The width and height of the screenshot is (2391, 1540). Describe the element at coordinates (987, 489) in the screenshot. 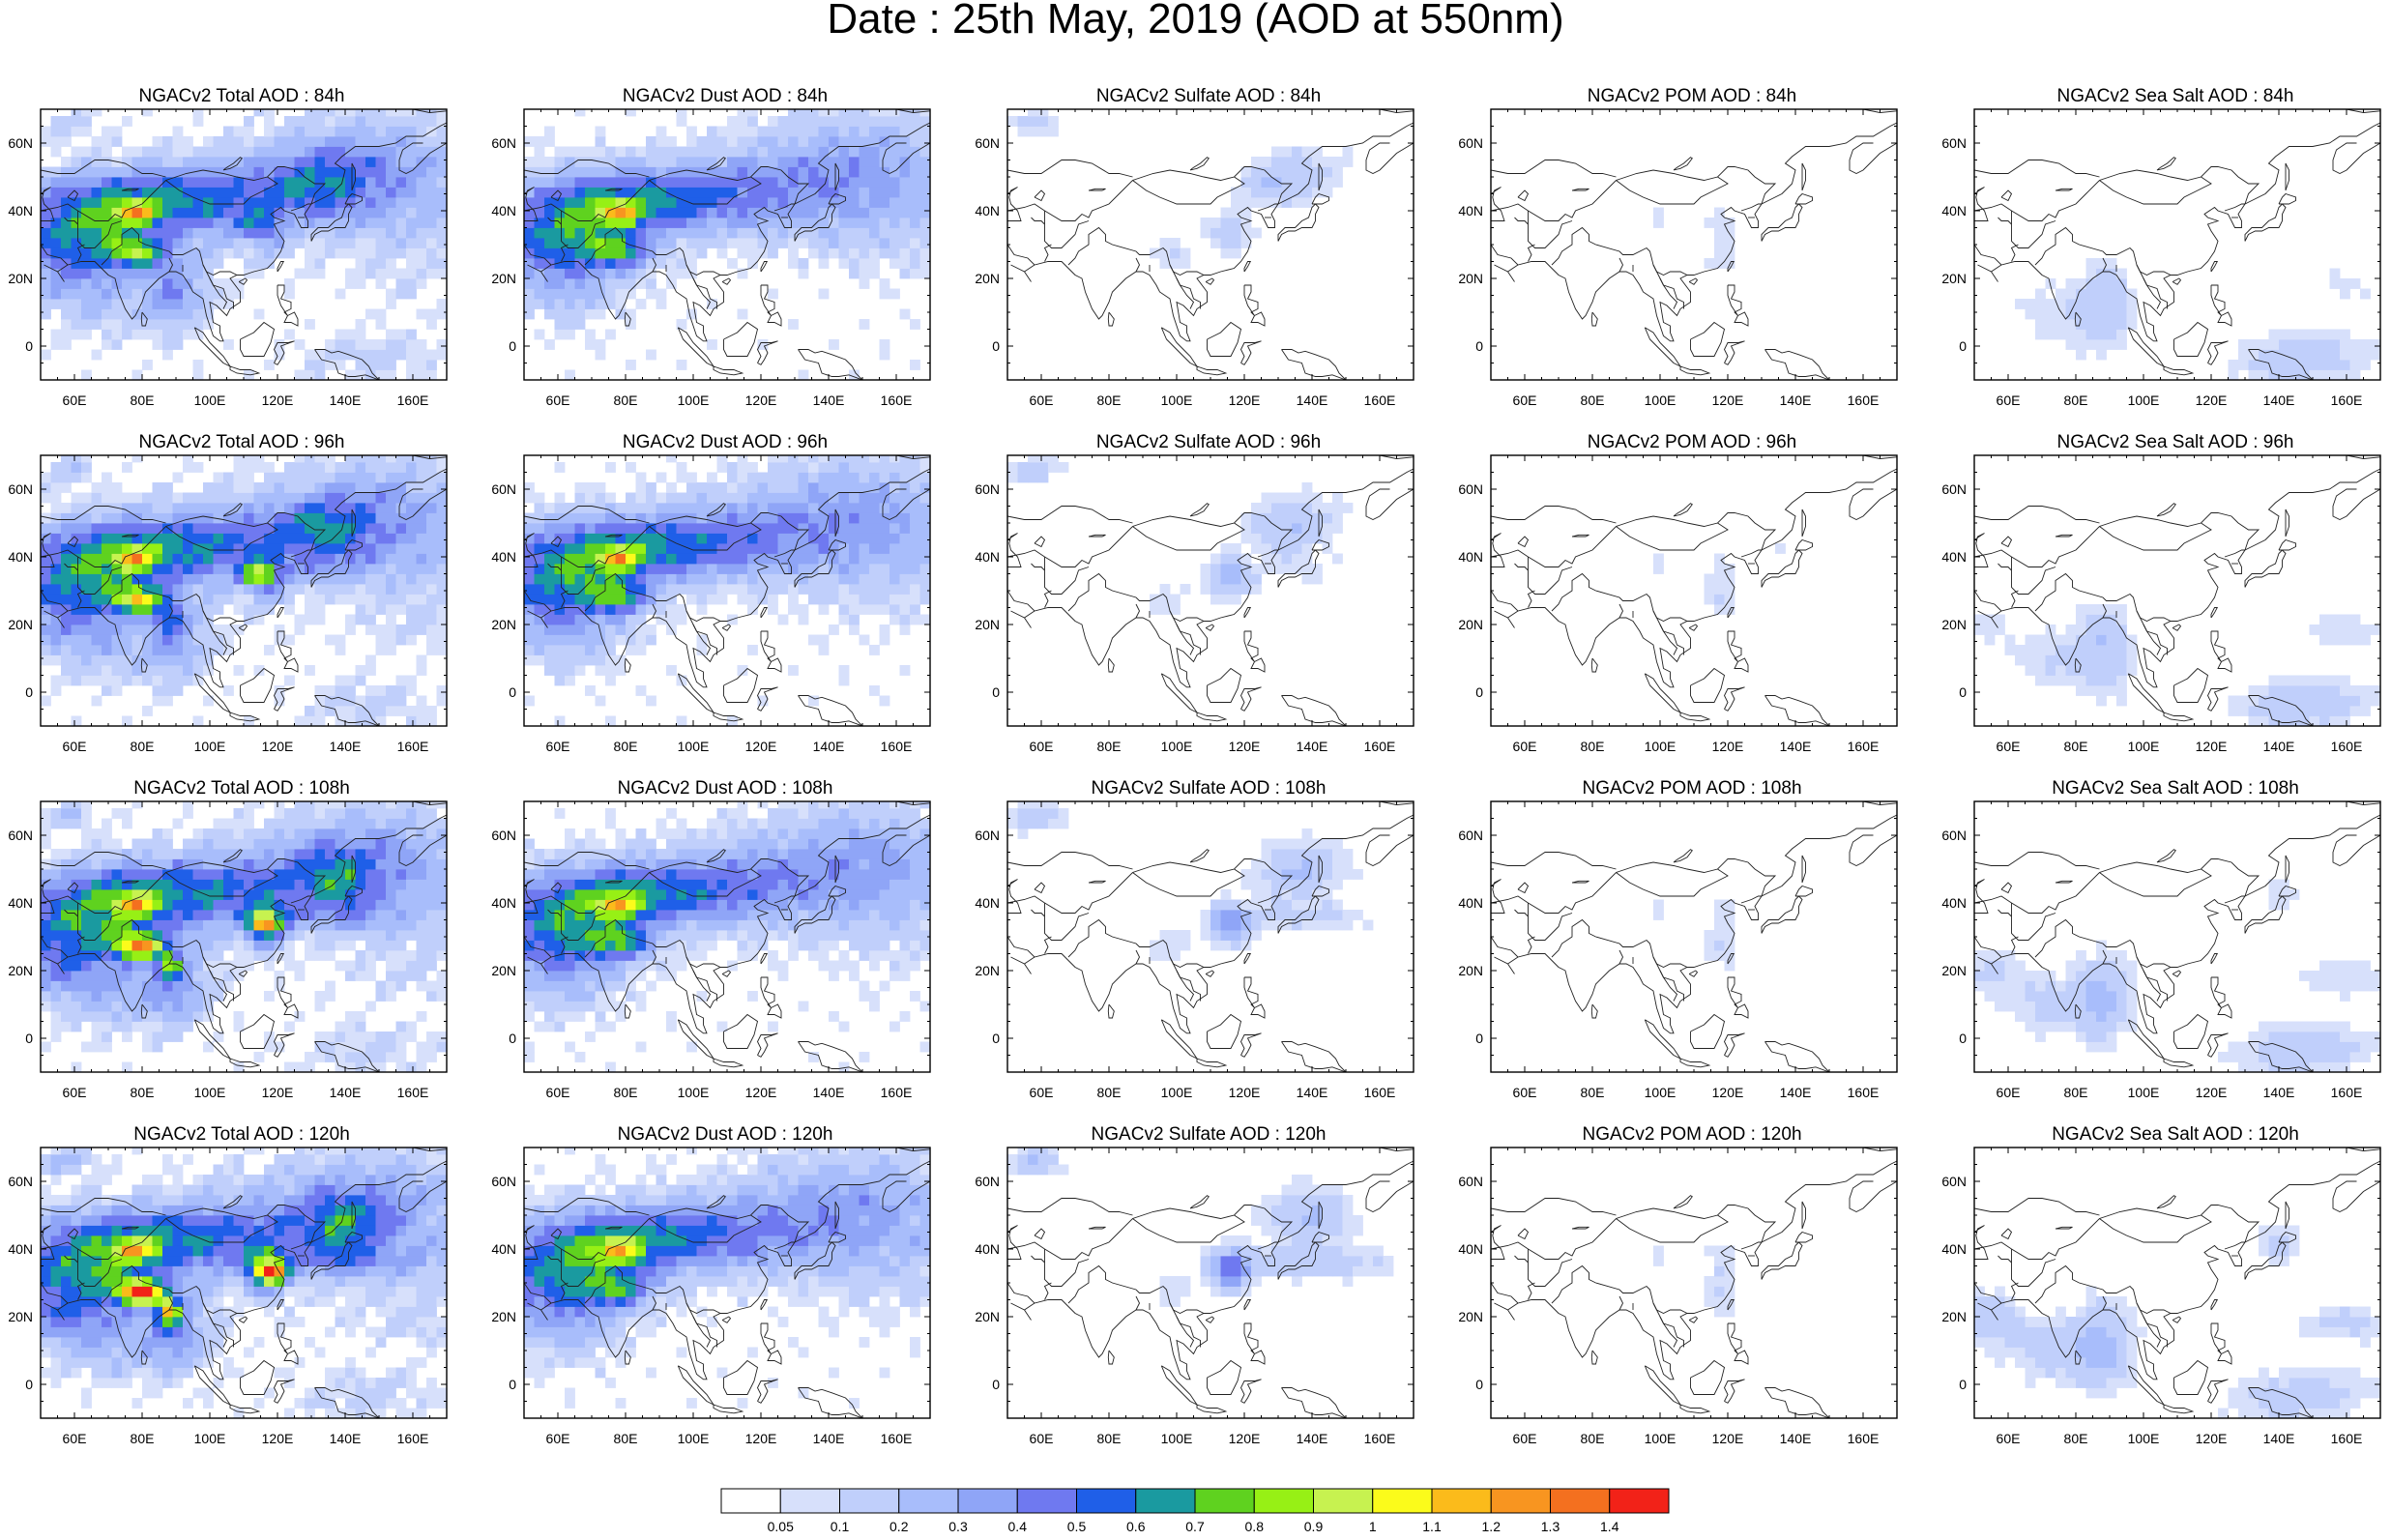

I see `y-tick-label: 60N` at that location.